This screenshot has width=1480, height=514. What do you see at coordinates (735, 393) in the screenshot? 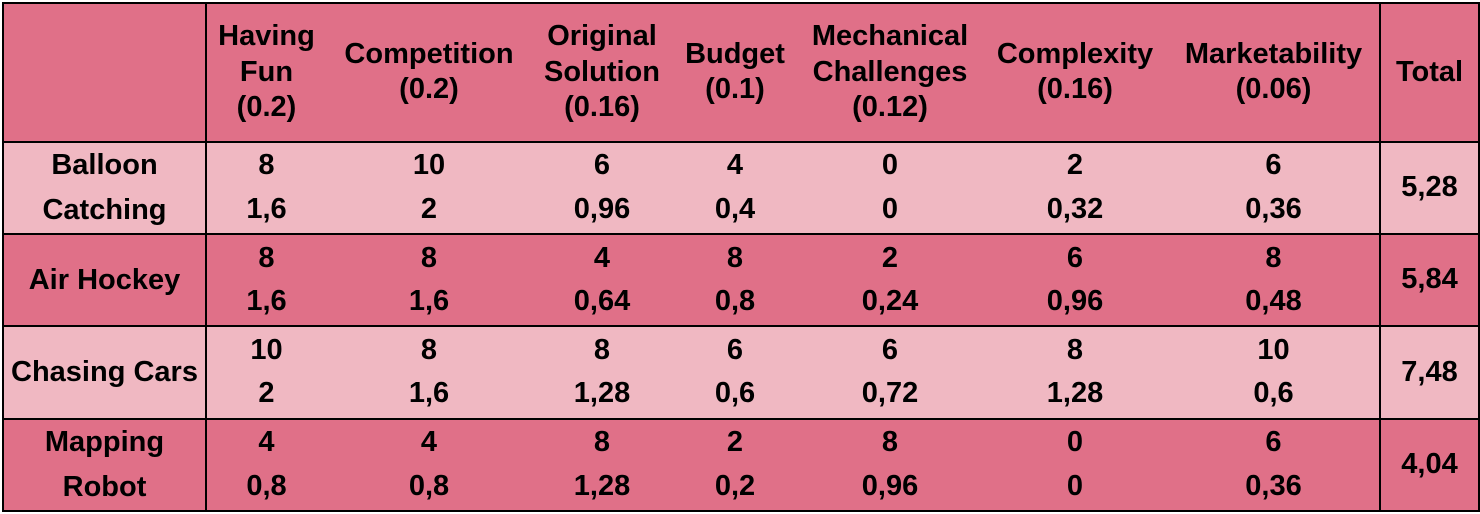
I see `weighted-score: 0,6` at bounding box center [735, 393].